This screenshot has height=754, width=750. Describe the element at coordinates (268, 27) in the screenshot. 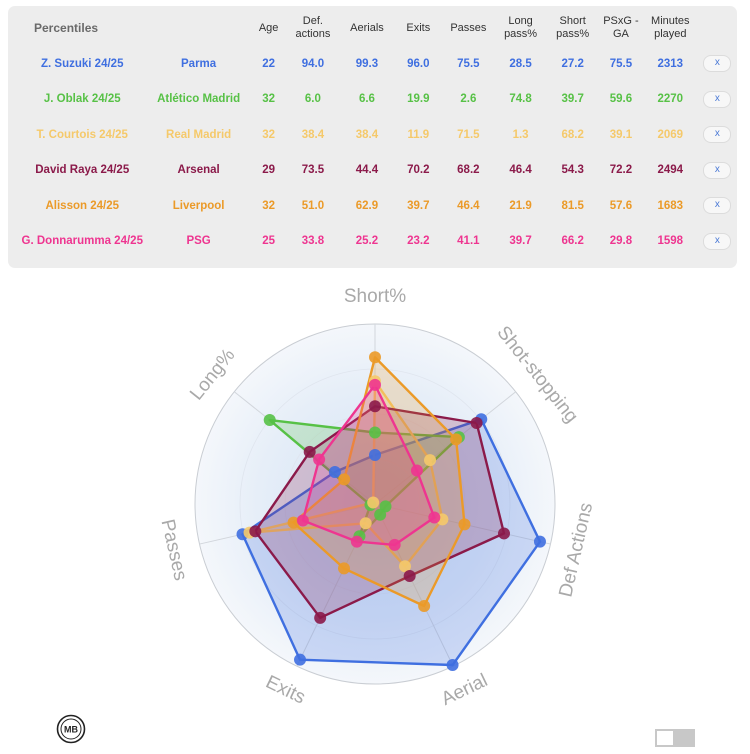

I see `header-age: Age` at that location.